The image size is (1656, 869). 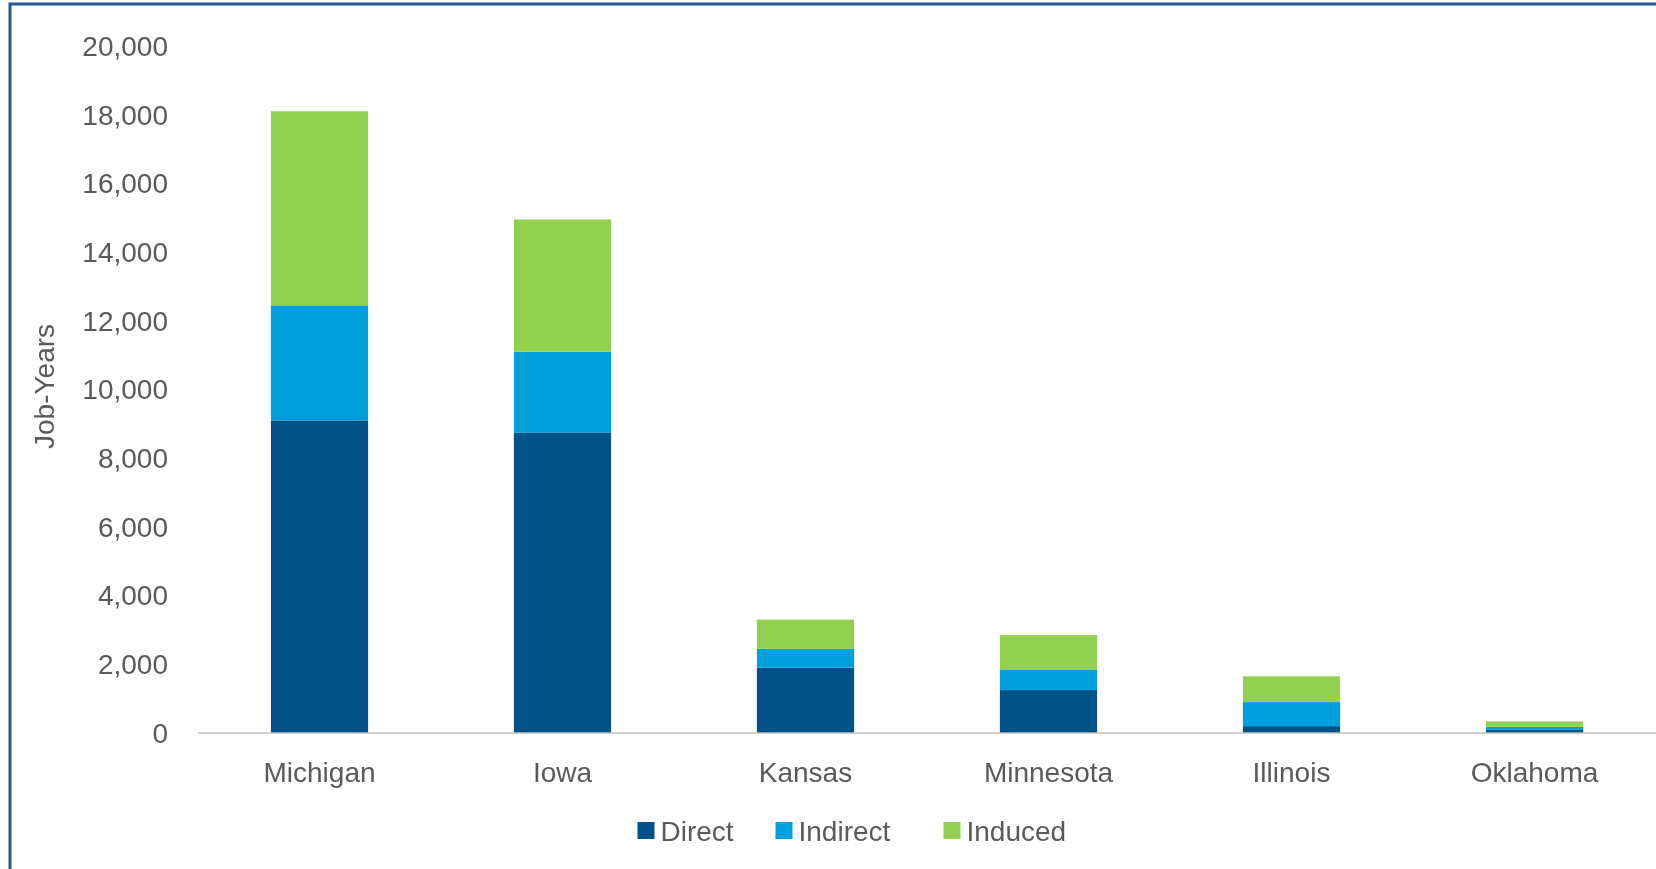 I want to click on y-tick-label: 8,000, so click(x=132, y=458).